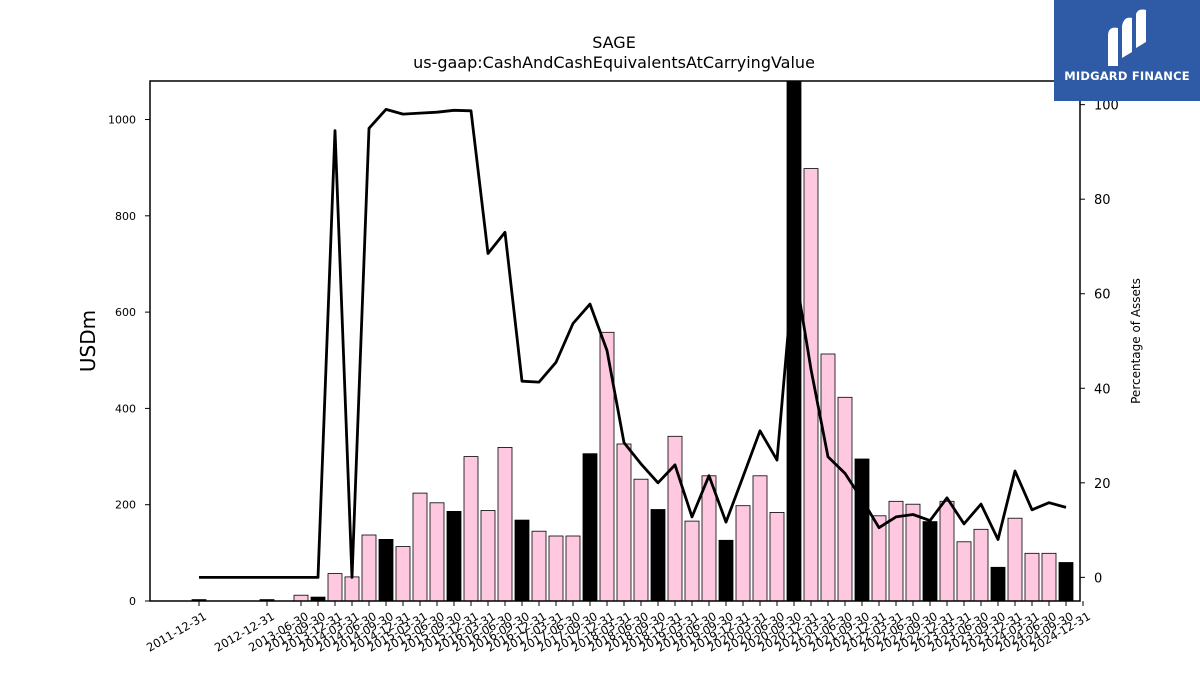  I want to click on logo-text: MIDGARD FINANCE, so click(1127, 76).